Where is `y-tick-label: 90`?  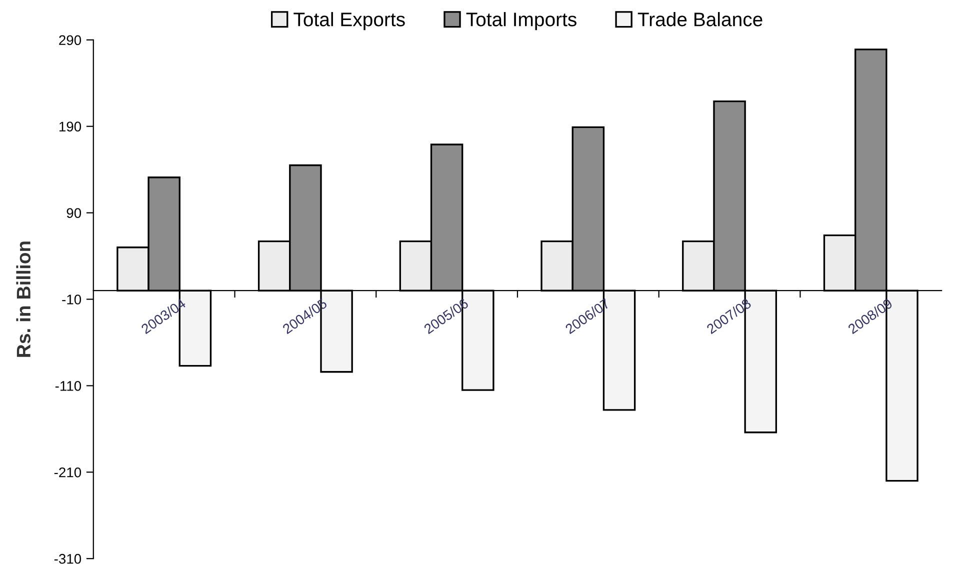 y-tick-label: 90 is located at coordinates (74, 213).